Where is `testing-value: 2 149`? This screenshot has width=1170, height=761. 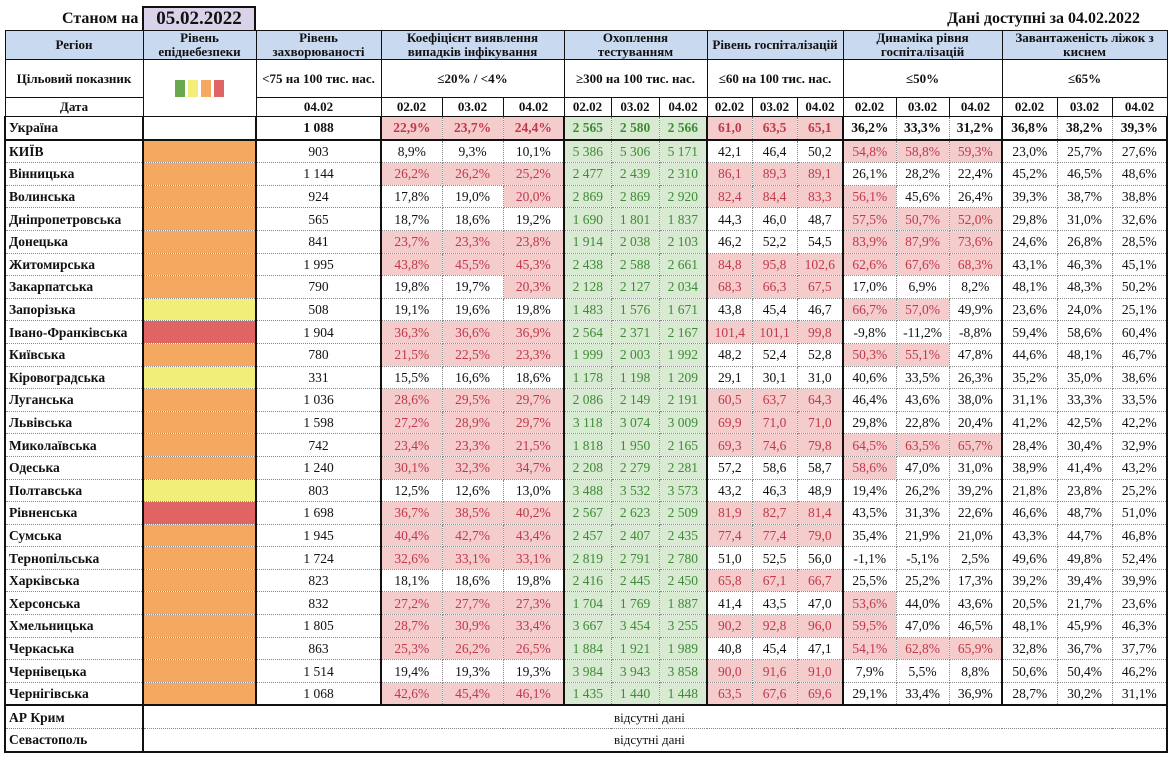 testing-value: 2 149 is located at coordinates (635, 400).